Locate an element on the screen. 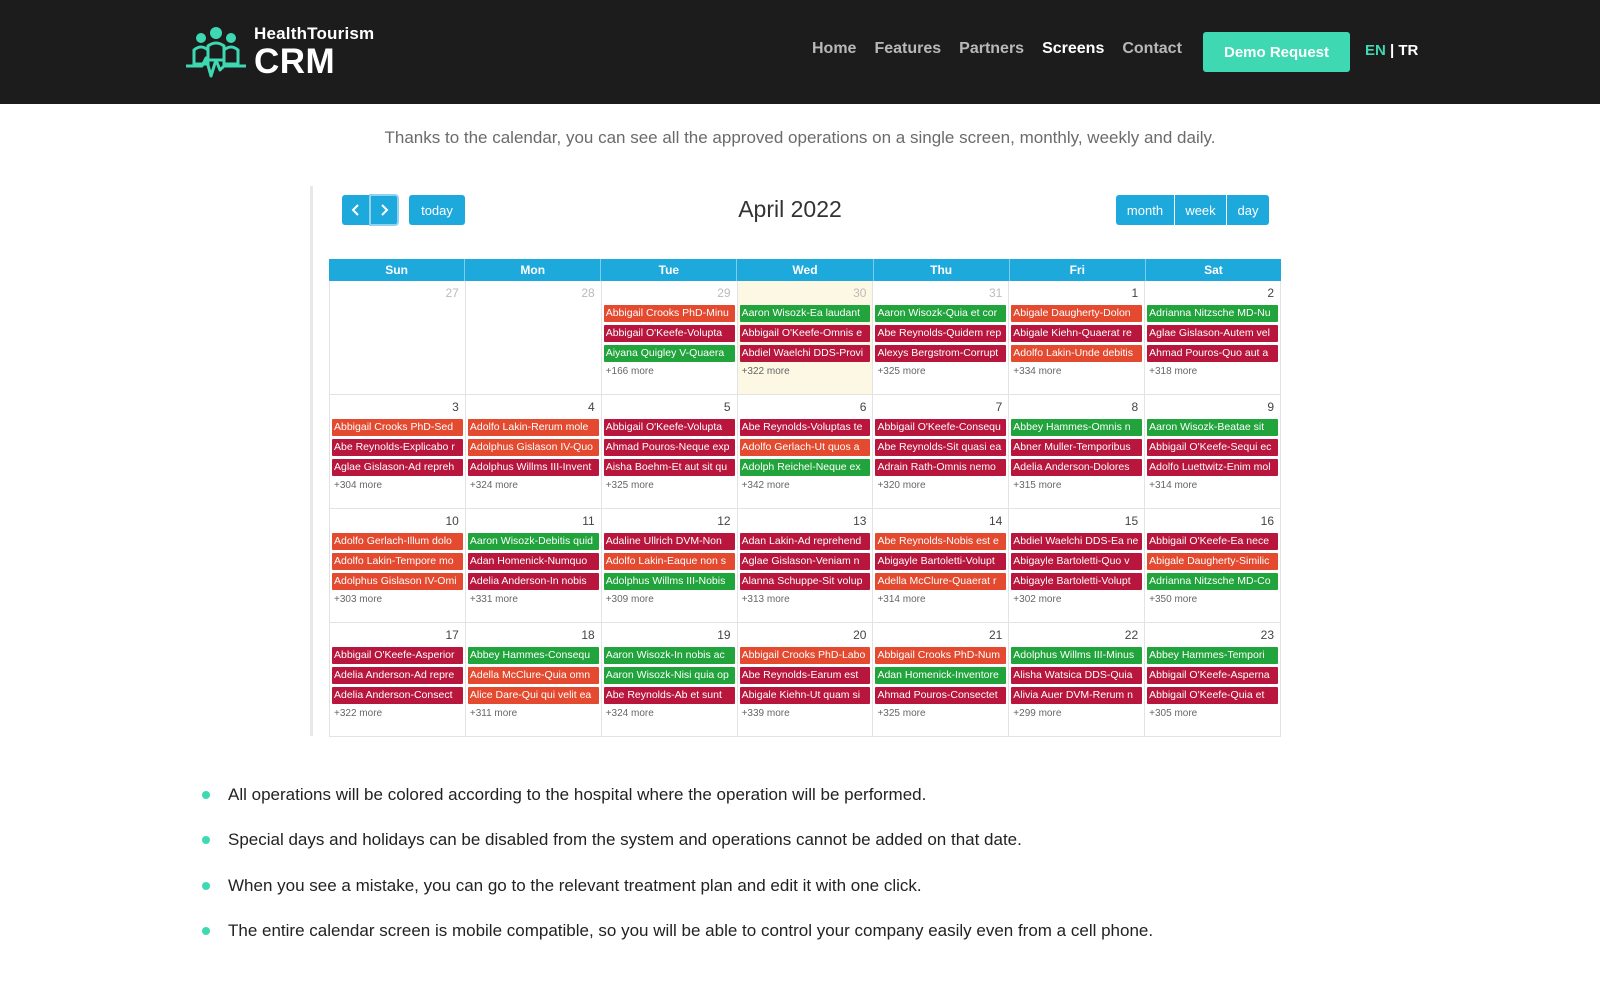 The width and height of the screenshot is (1600, 1000). calendar-event: Abbigail O'Keefe-Omnis e is located at coordinates (805, 333).